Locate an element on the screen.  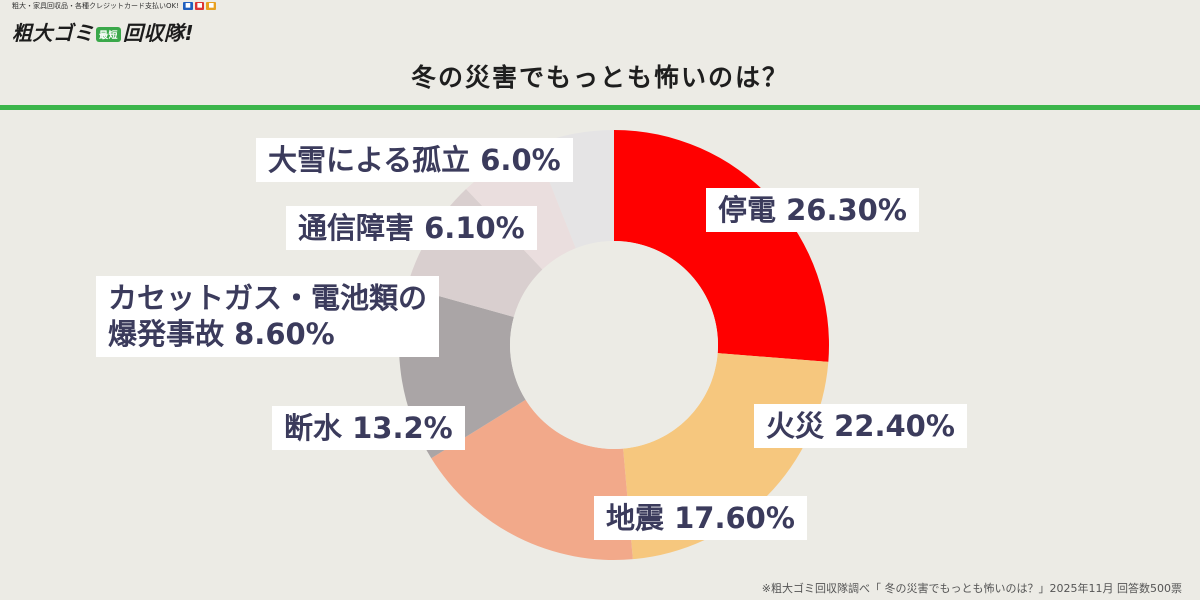
logo: 粗大・家具回収品・各種クレジットカード支払いOK! ■ ■ ■ 粗大ゴミ 最短 回収隊! is located at coordinates (132, 25).